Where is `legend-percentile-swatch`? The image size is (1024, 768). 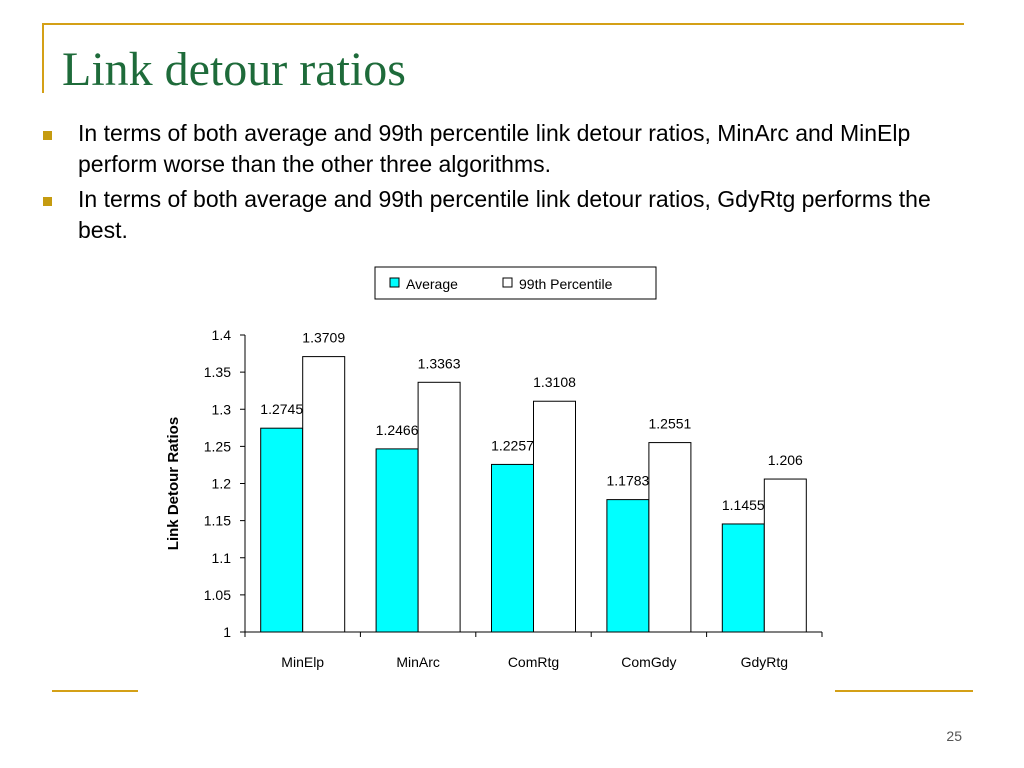
legend-percentile-swatch is located at coordinates (507, 282).